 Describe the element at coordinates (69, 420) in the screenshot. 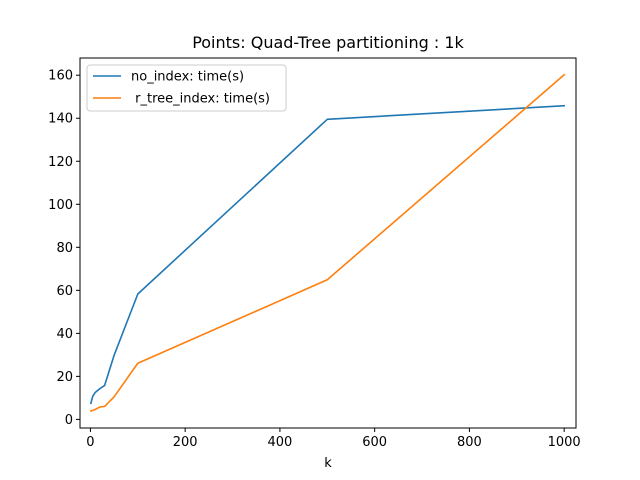

I see `y-tick-label: 0` at that location.